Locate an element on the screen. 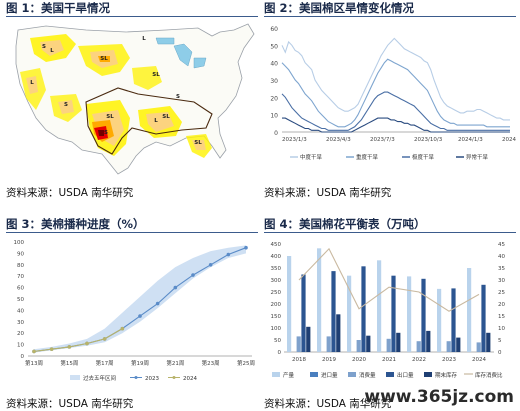 Image resolution: width=520 pixels, height=411 pixels. drought-d4-texas is located at coordinates (101, 133).